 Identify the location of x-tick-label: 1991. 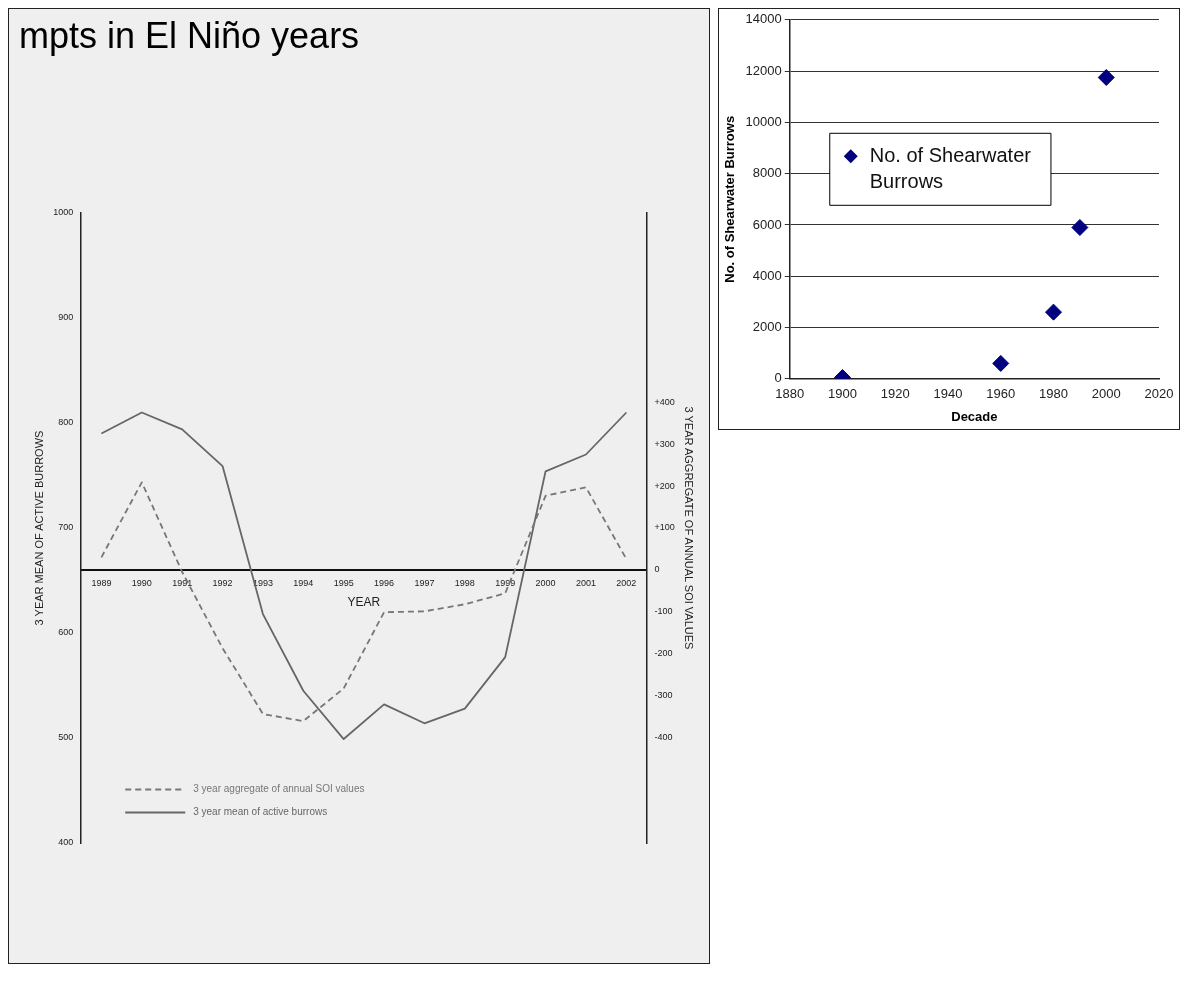
(182, 582).